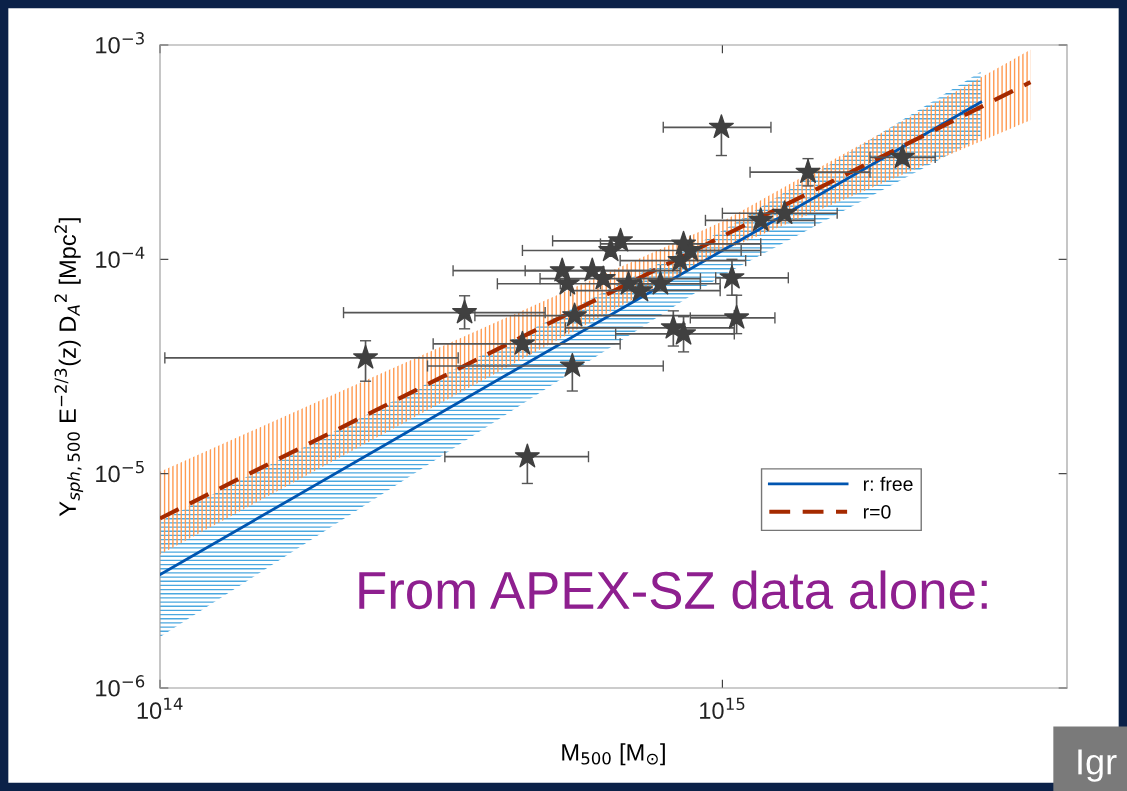 This screenshot has height=791, width=1127. What do you see at coordinates (120, 471) in the screenshot?
I see `y-tick-label: 10$^{−5}$` at bounding box center [120, 471].